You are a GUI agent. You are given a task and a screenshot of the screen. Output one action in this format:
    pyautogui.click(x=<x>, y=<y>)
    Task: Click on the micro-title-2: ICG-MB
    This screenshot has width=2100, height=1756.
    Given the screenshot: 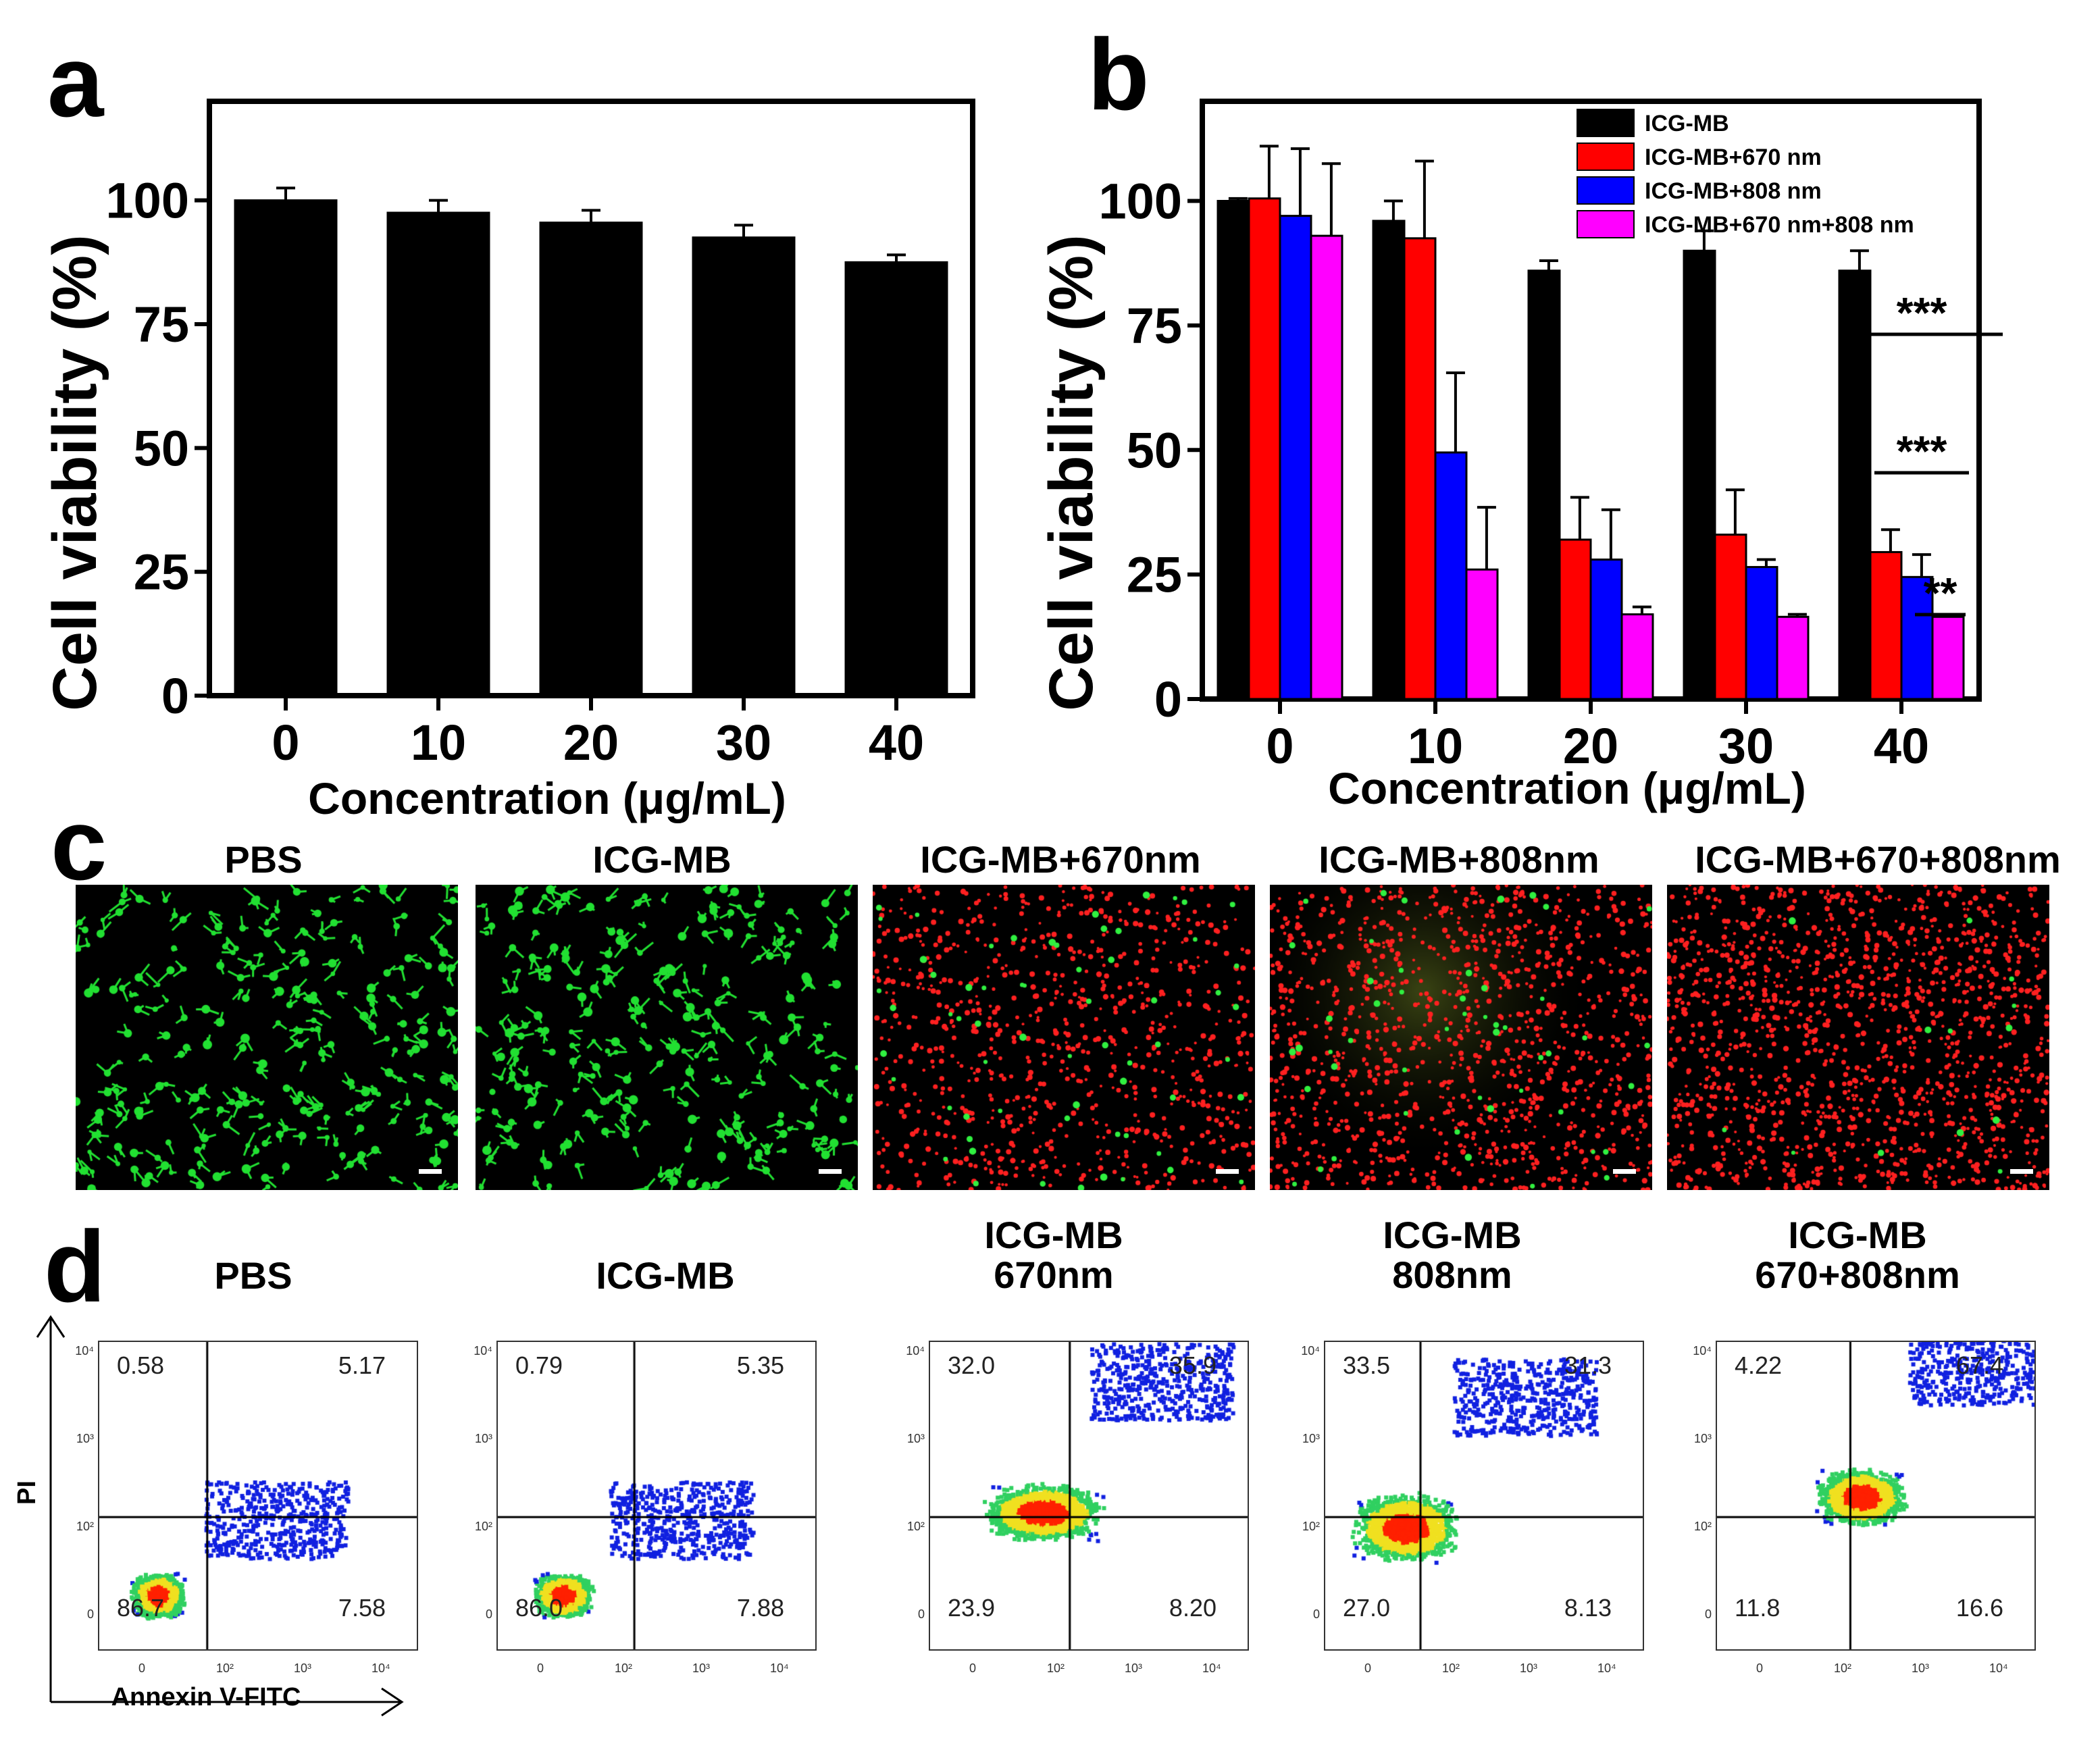 What is the action you would take?
    pyautogui.click(x=662, y=860)
    